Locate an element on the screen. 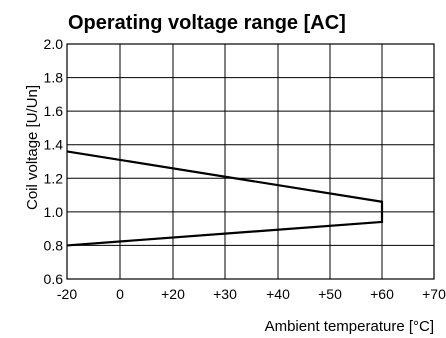 This screenshot has width=446, height=338. x-tick-label: +20 is located at coordinates (173, 294).